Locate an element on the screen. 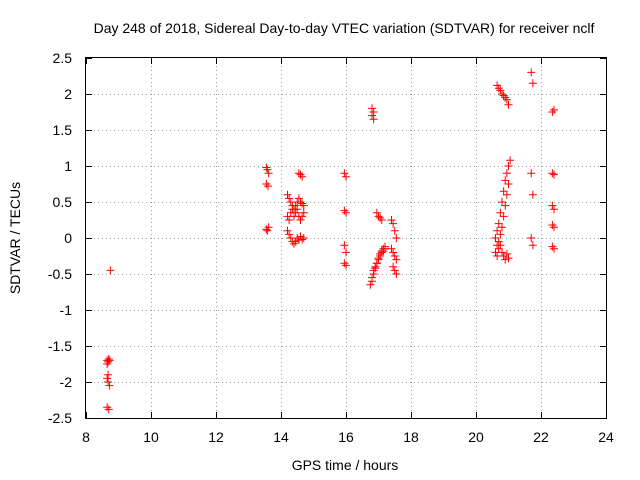 This screenshot has height=480, width=640. y-tick-label: 2.5 is located at coordinates (63, 58).